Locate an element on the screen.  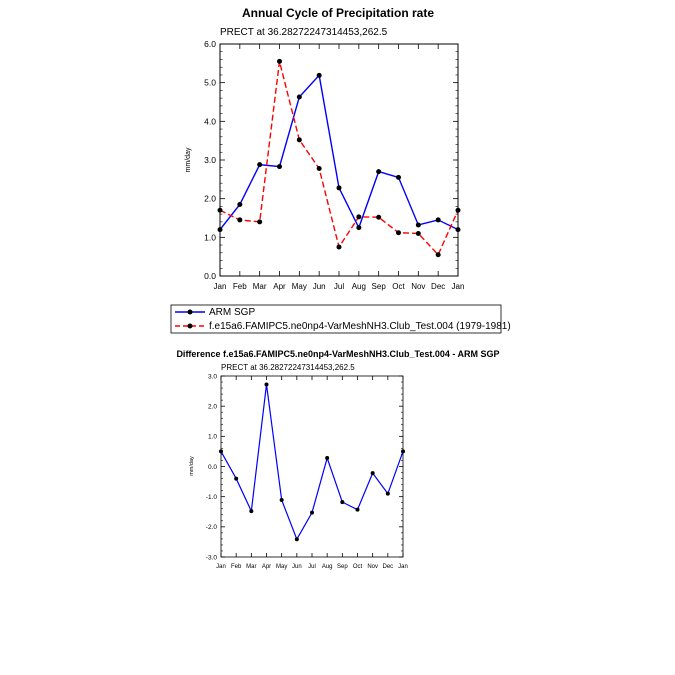
chart2-xtick-label: Feb is located at coordinates (236, 567).